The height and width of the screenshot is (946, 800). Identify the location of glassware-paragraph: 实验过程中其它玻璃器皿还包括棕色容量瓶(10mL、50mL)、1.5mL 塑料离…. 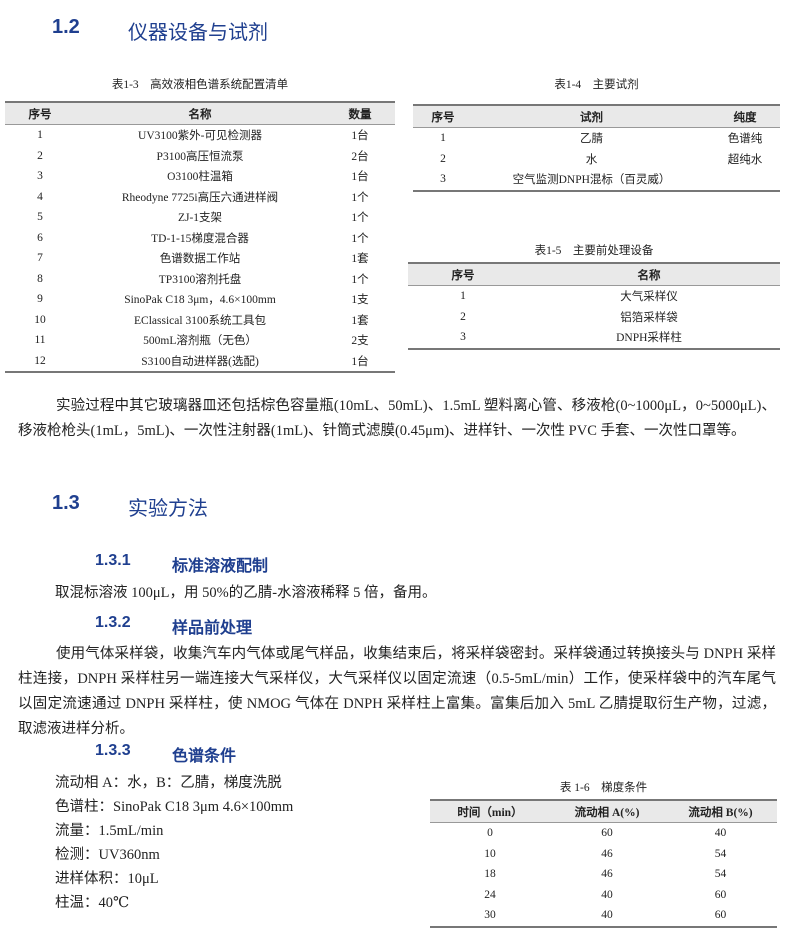
(397, 418).